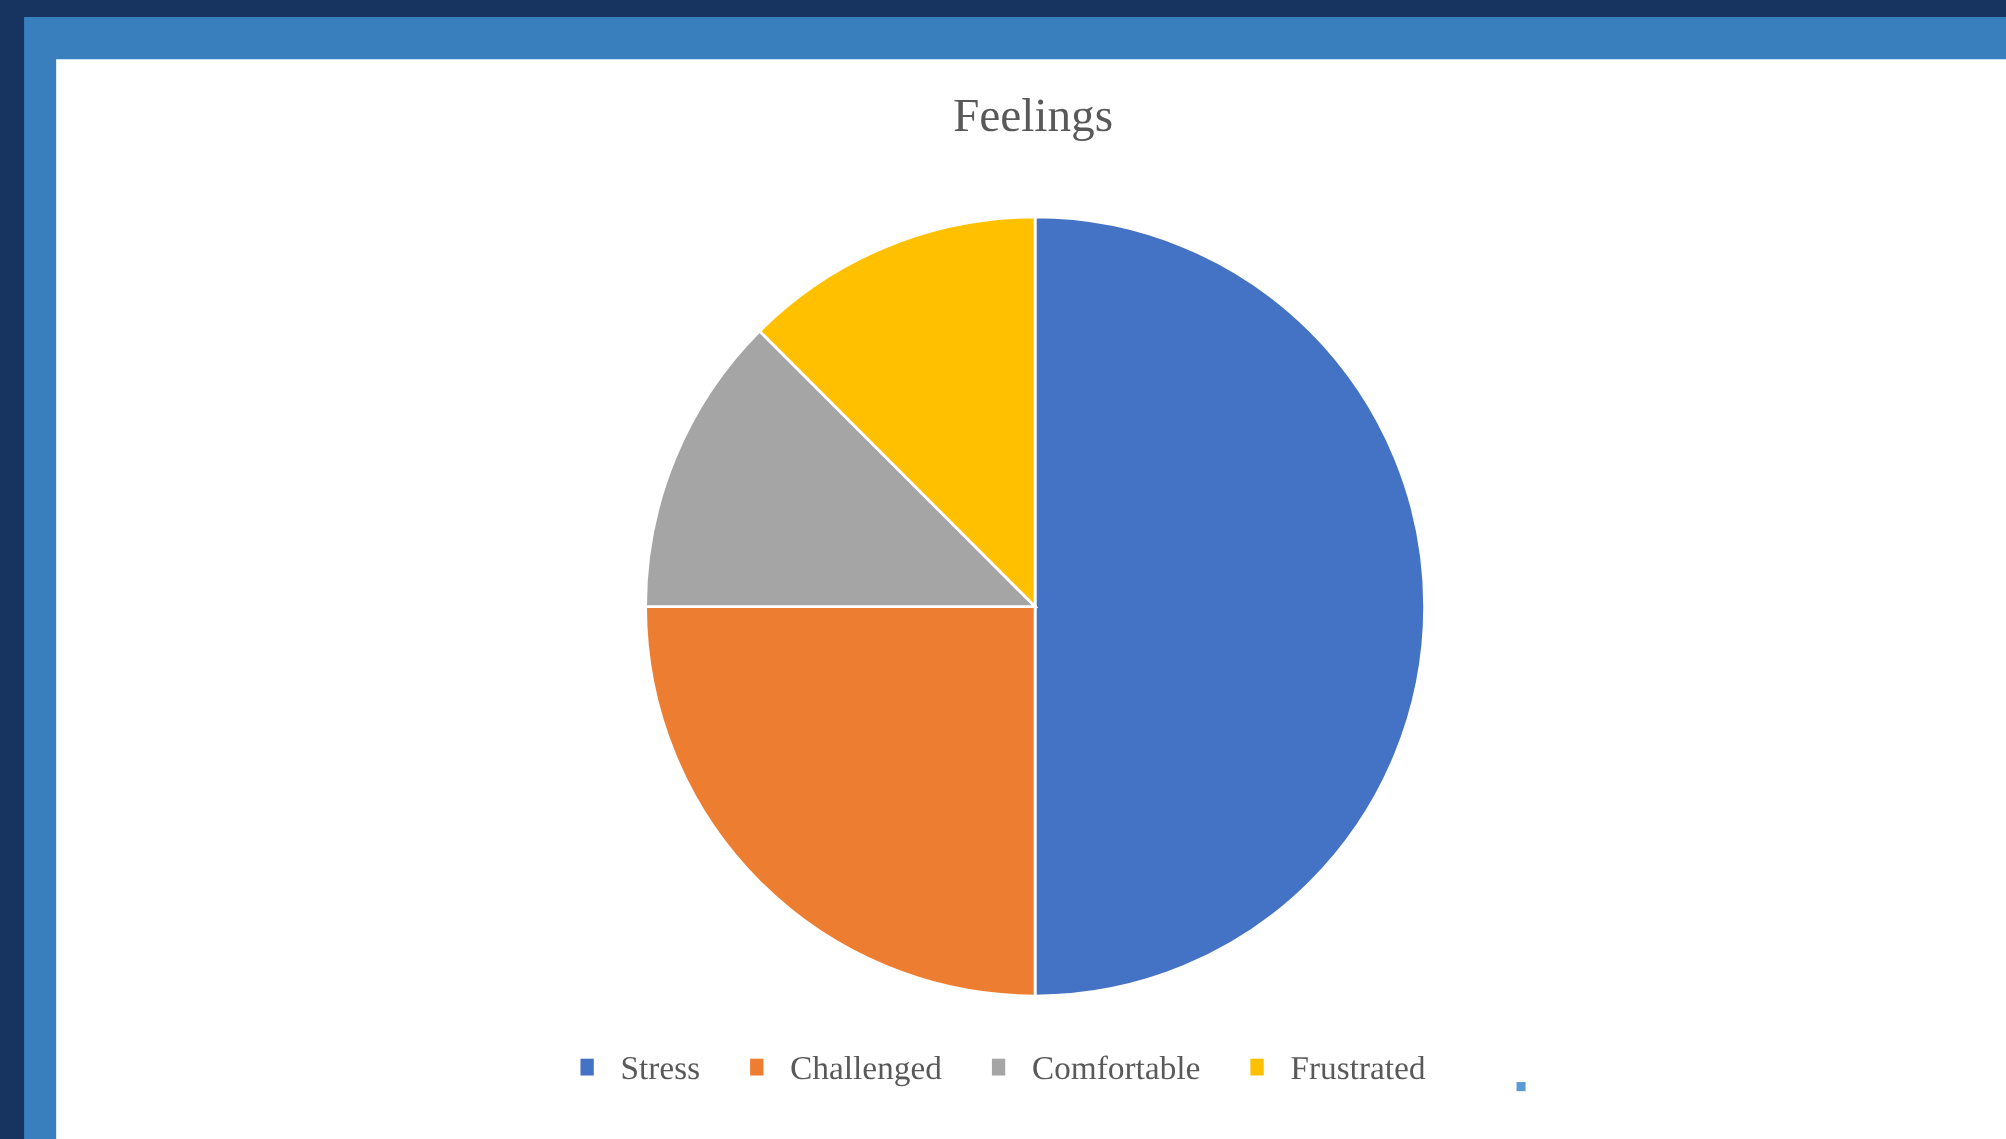 This screenshot has height=1139, width=2006. I want to click on chart-title: Feelings, so click(1033, 120).